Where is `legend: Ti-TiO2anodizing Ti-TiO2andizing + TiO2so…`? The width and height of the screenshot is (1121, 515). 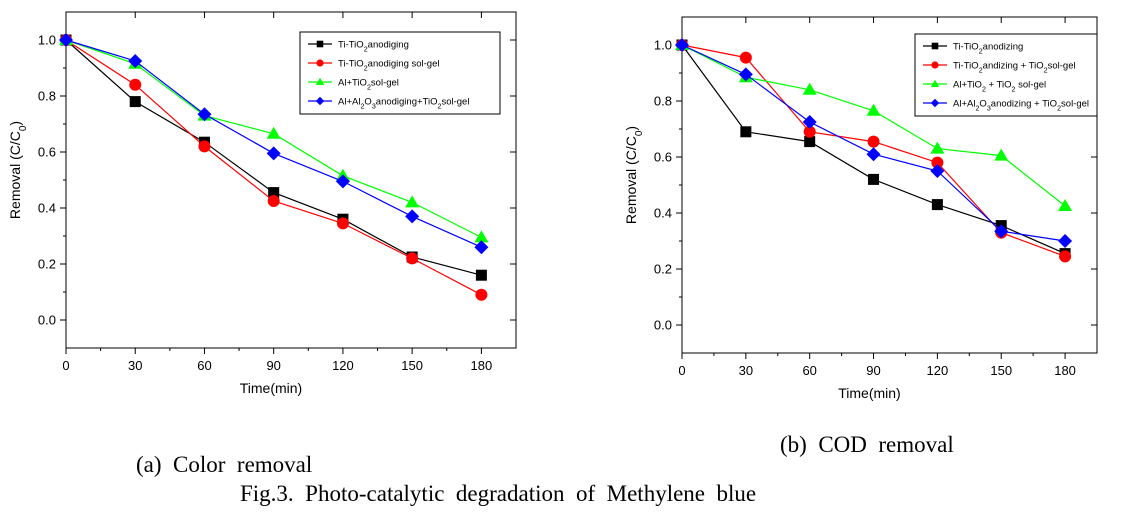
legend: Ti-TiO2anodizing Ti-TiO2andizing + TiO2so… is located at coordinates (1006, 75).